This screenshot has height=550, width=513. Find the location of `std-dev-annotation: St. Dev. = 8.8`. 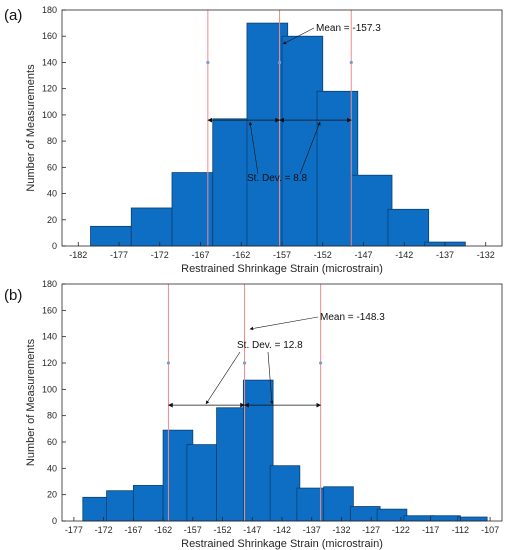

std-dev-annotation: St. Dev. = 8.8 is located at coordinates (277, 178).